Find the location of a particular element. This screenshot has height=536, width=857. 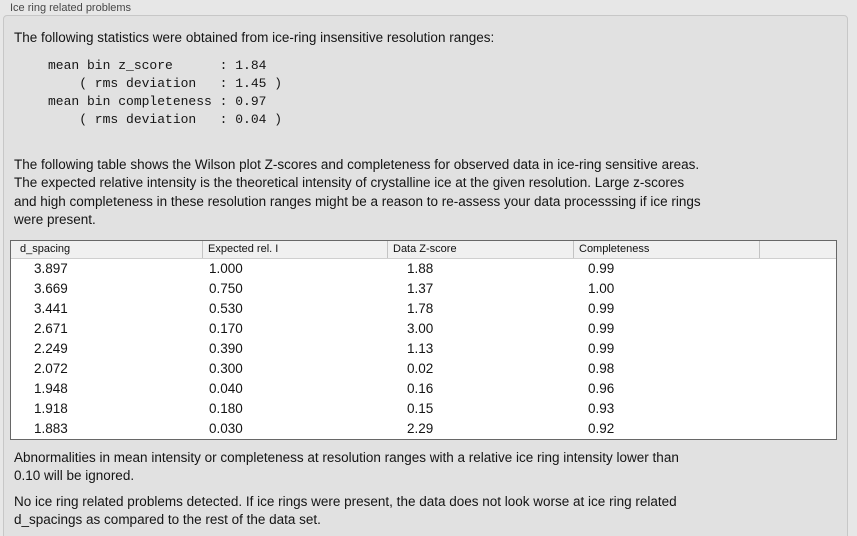

column-header-data-z-score: Data Z-score is located at coordinates (481, 249).